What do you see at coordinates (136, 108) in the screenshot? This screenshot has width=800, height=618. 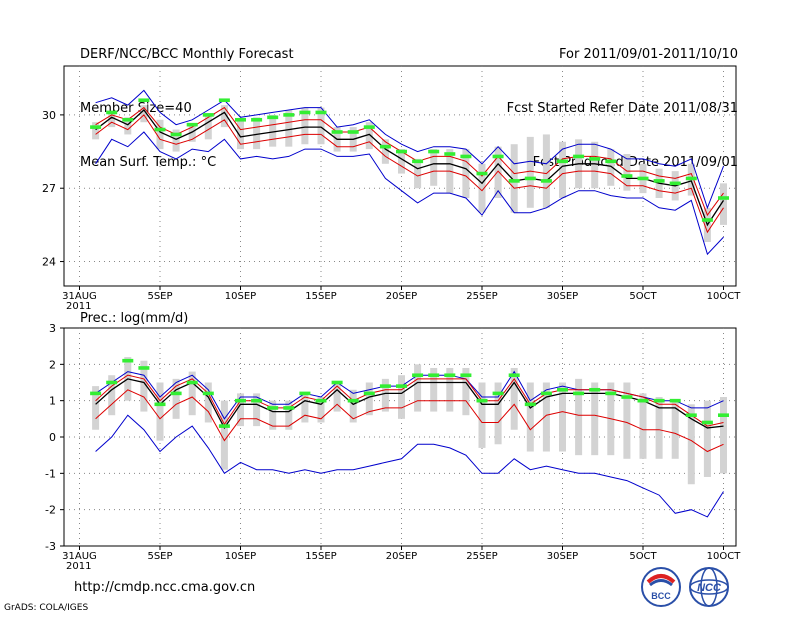 I see `header-member-size: Member Size=40` at bounding box center [136, 108].